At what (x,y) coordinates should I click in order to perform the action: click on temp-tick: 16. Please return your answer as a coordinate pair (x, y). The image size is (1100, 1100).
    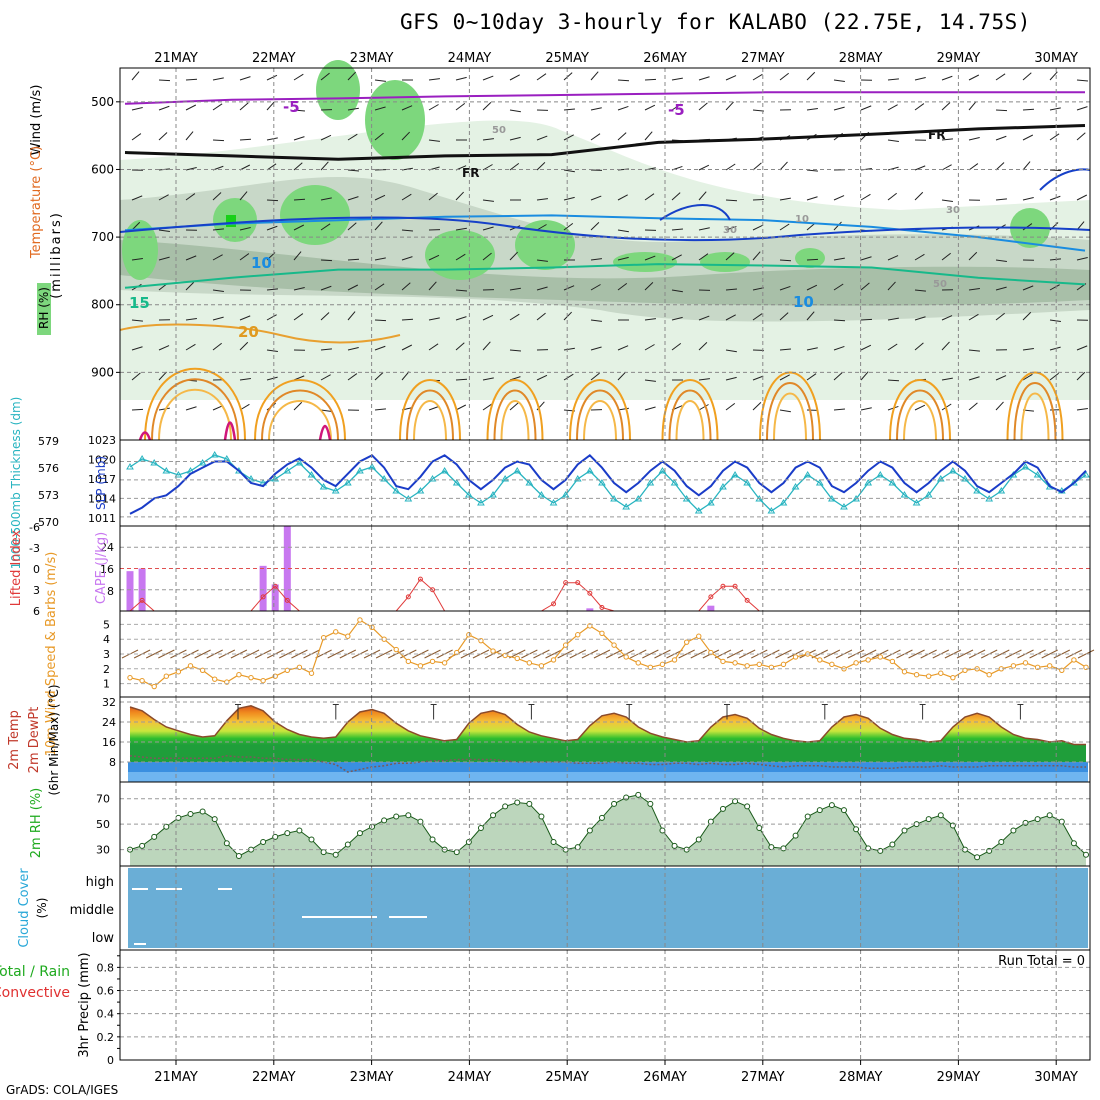
    Looking at the image, I should click on (109, 742).